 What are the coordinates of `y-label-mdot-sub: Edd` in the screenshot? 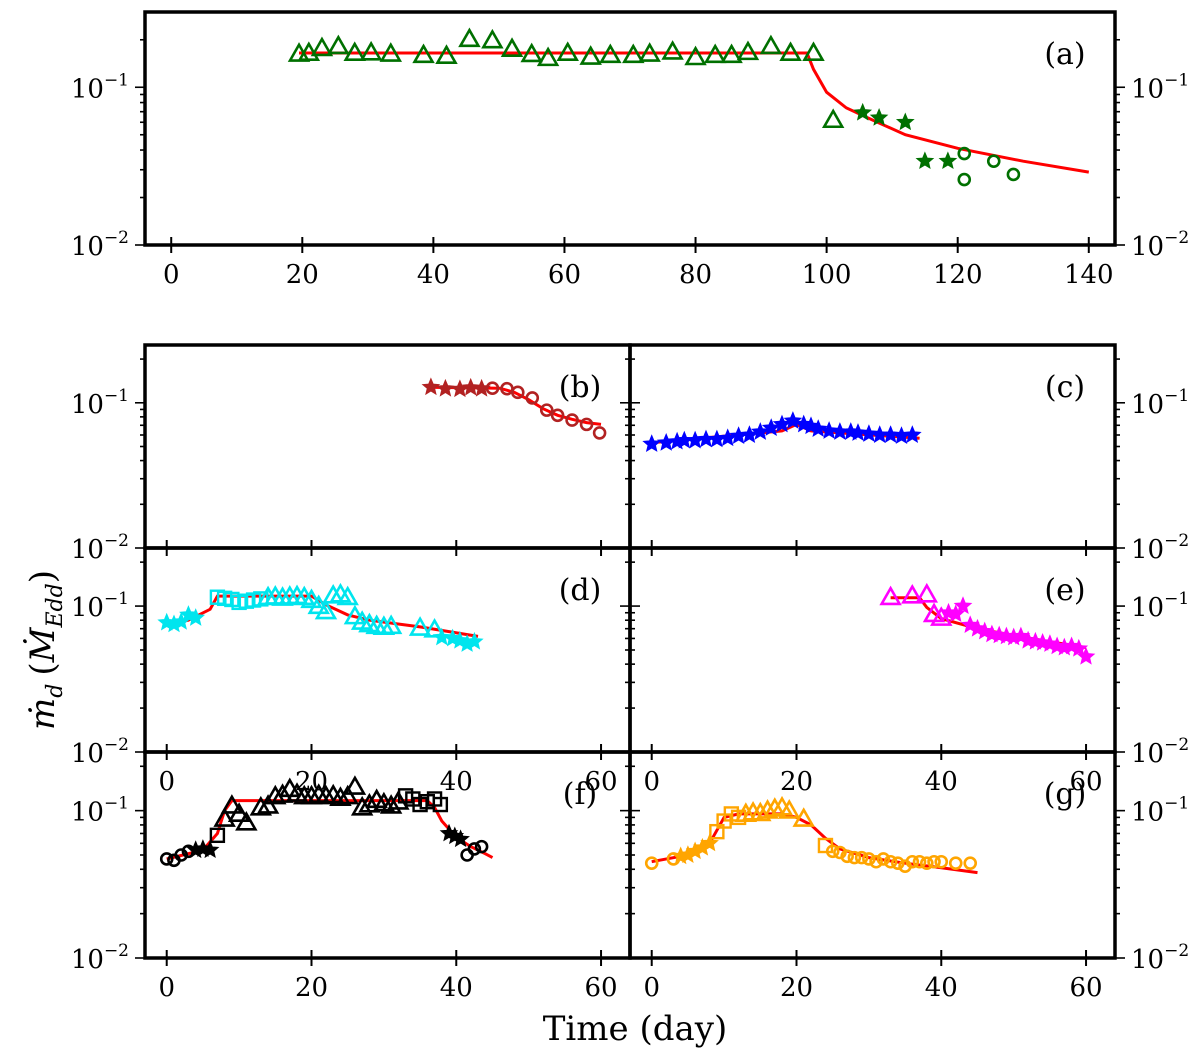 It's located at (55, 605).